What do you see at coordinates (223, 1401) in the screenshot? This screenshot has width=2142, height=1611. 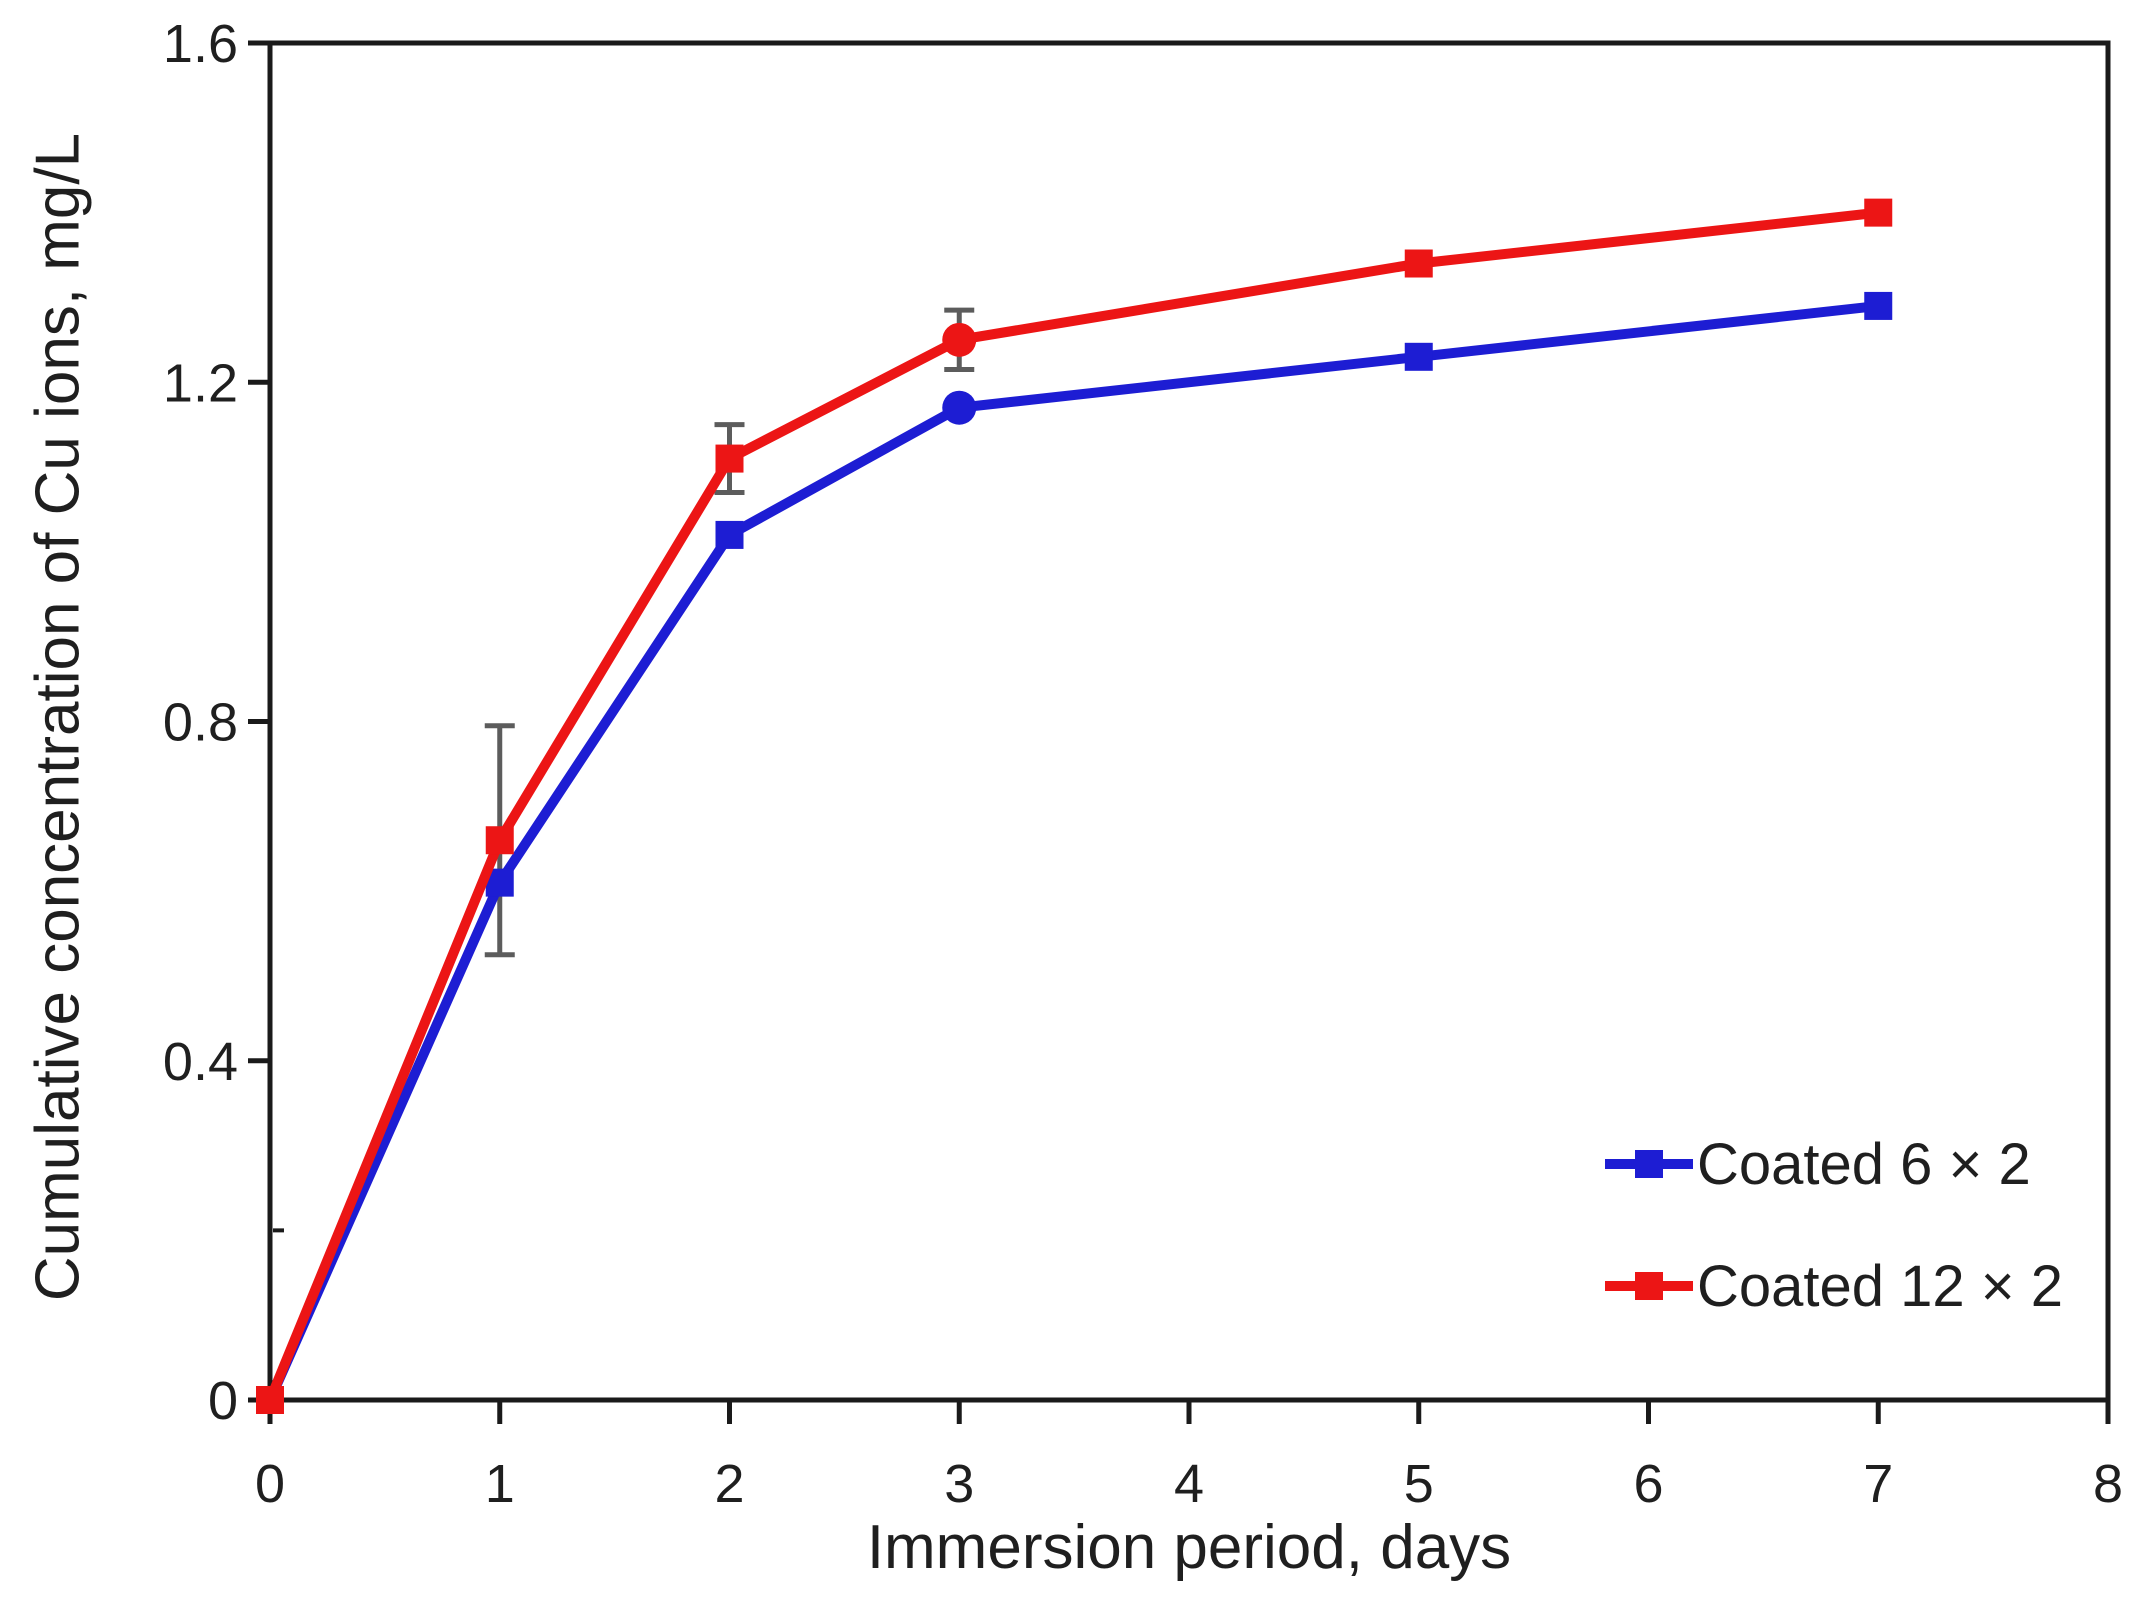 I see `y-tick-label: 0` at bounding box center [223, 1401].